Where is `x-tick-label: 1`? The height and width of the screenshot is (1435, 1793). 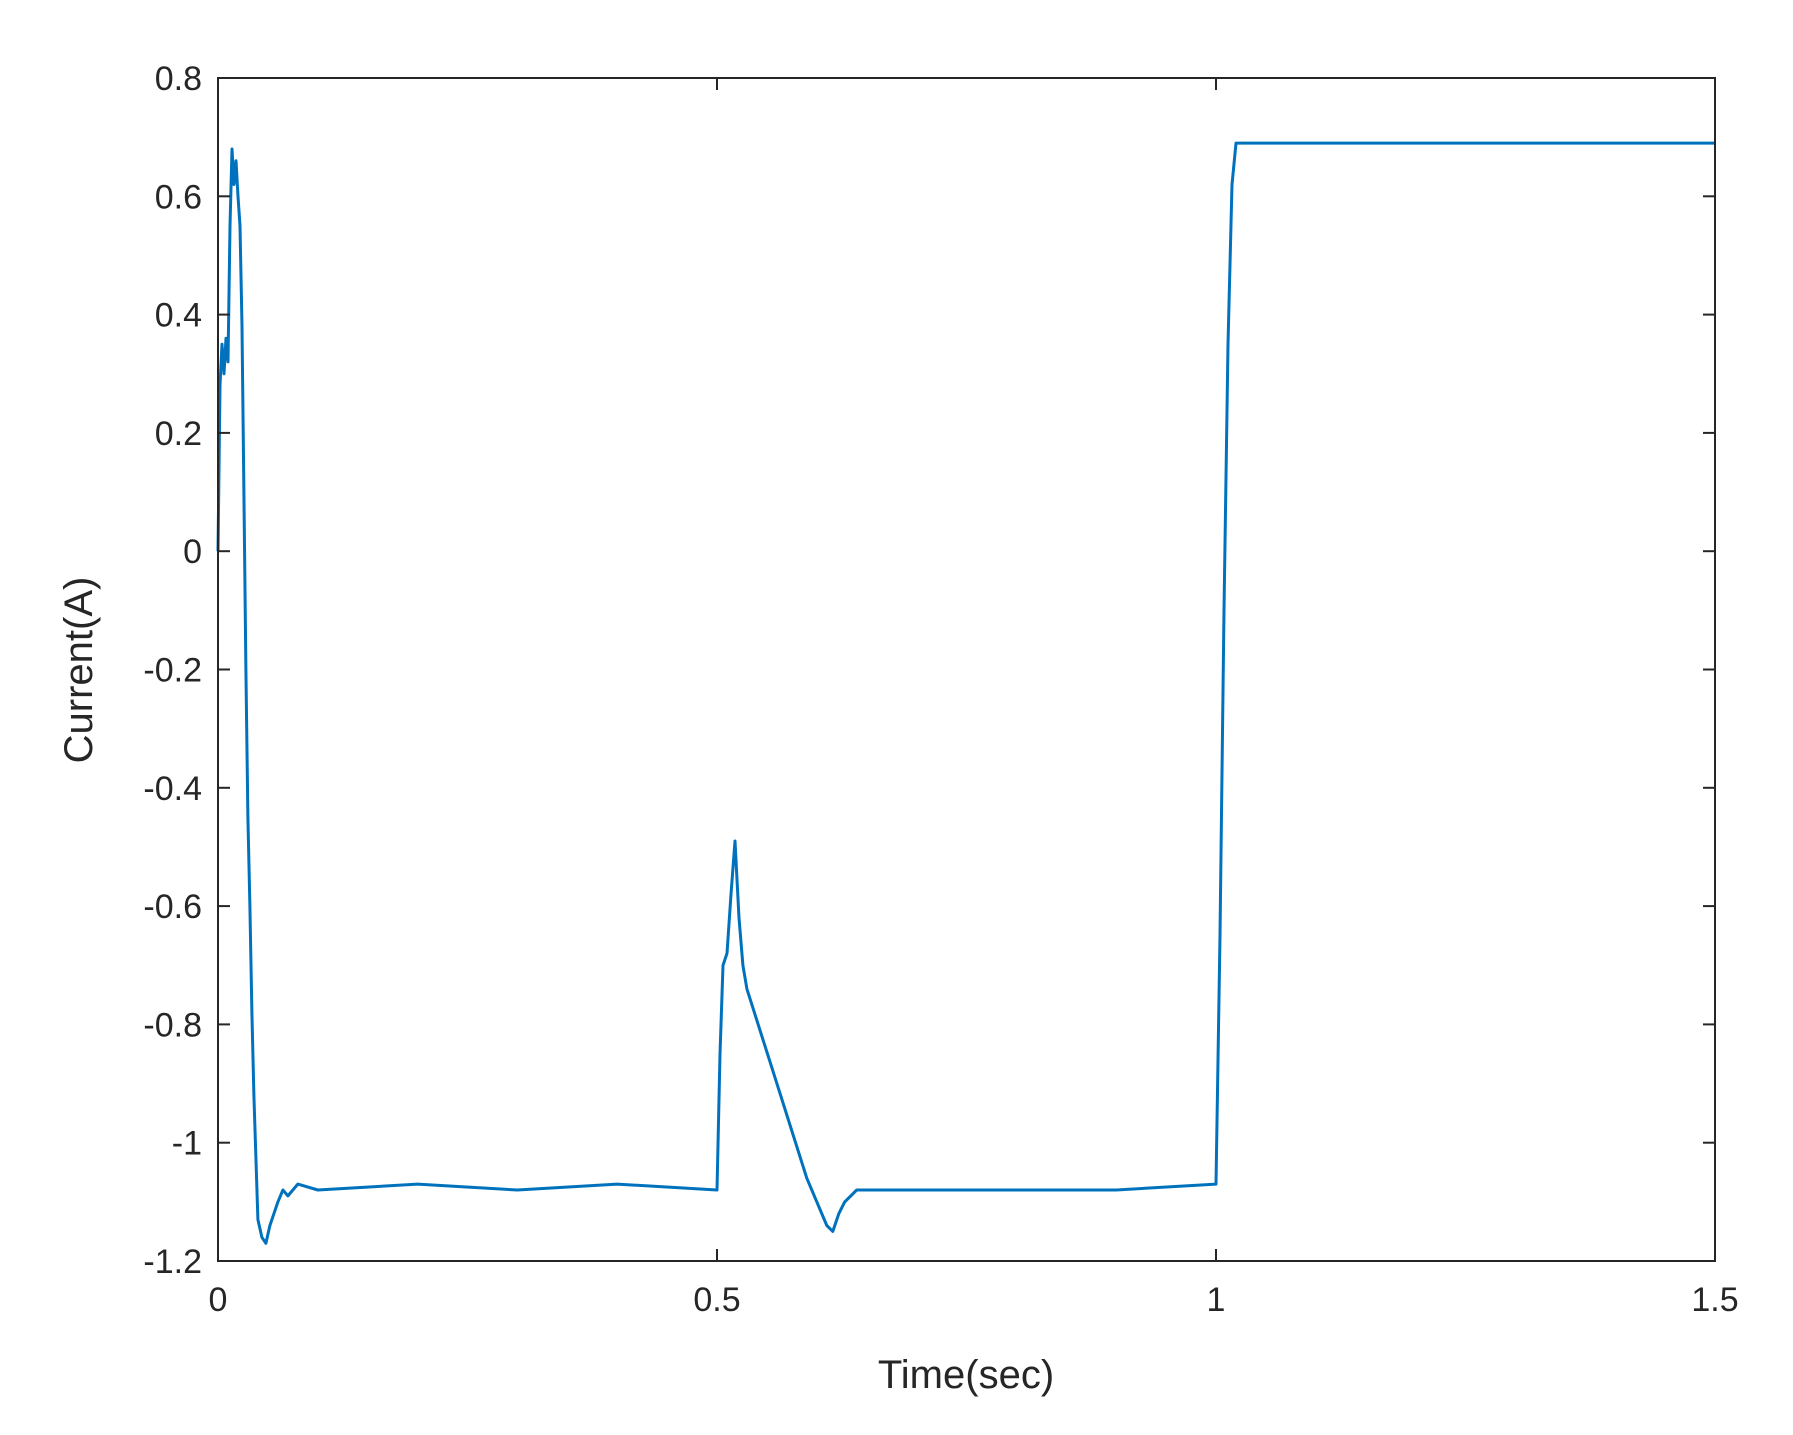 x-tick-label: 1 is located at coordinates (1216, 1300).